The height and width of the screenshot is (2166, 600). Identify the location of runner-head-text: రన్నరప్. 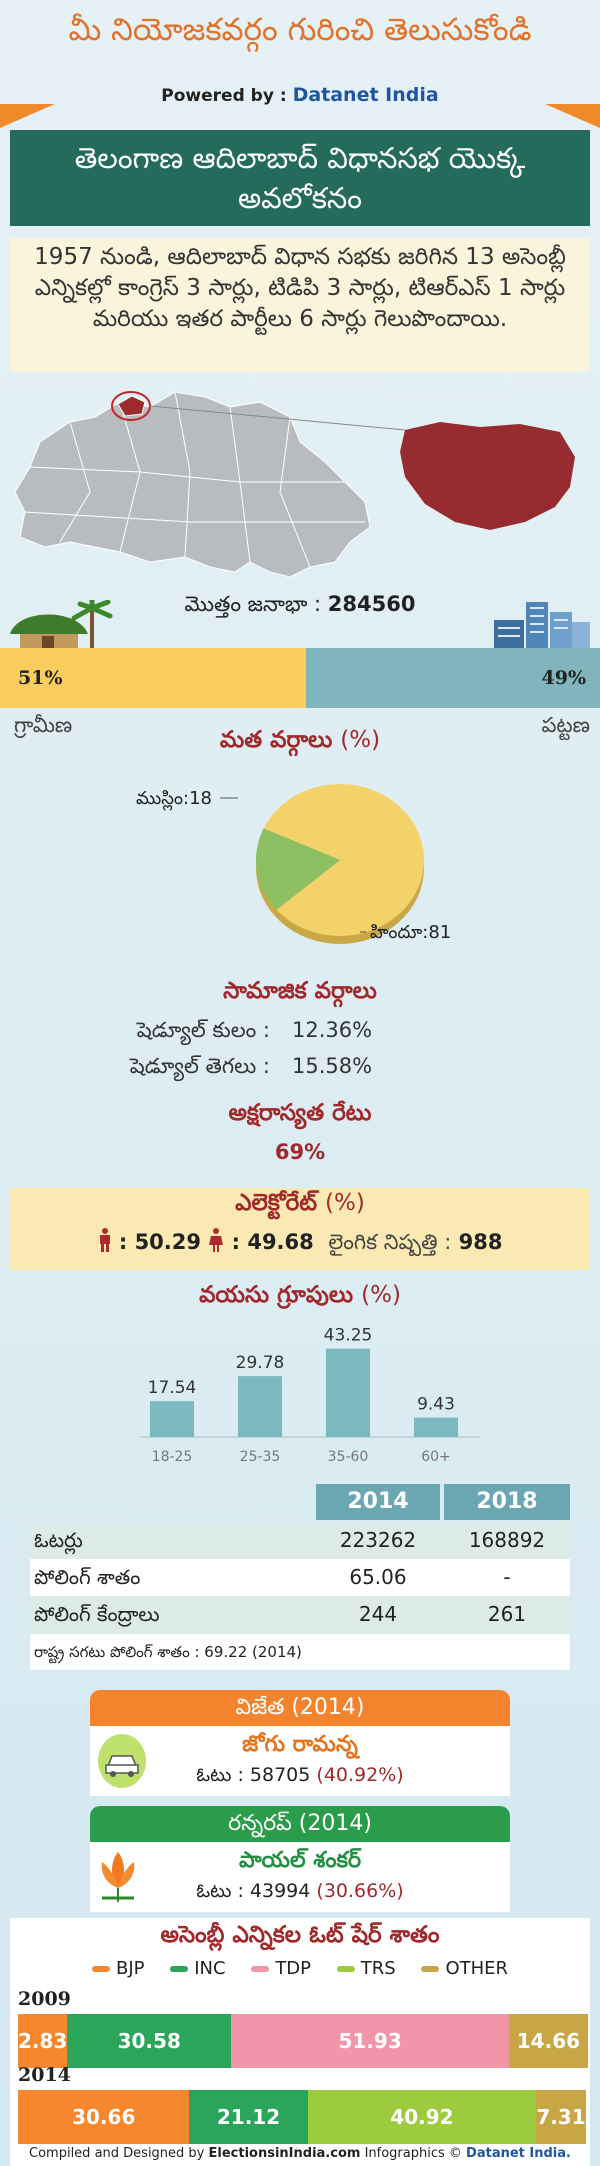
(260, 1823).